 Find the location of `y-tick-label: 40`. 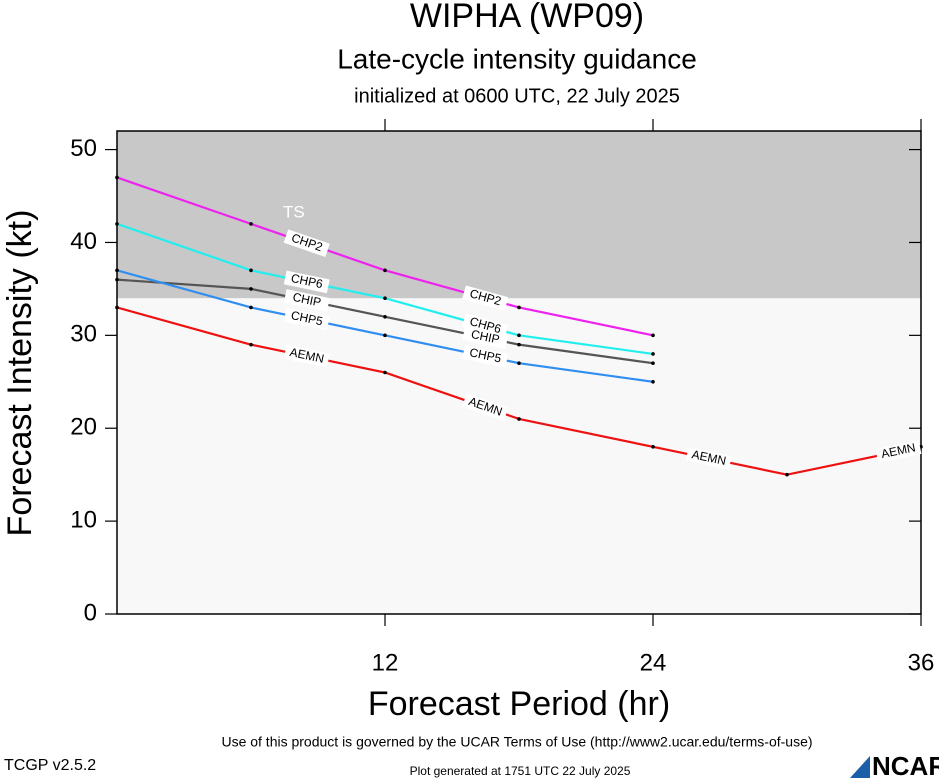

y-tick-label: 40 is located at coordinates (83, 241).